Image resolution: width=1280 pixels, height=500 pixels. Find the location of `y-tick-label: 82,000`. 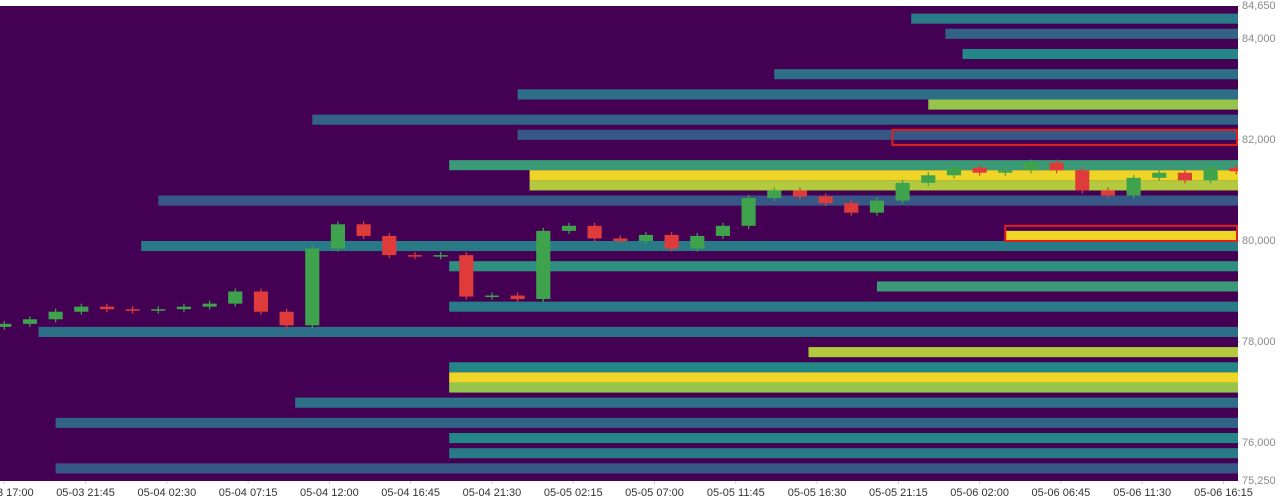

y-tick-label: 82,000 is located at coordinates (1259, 140).